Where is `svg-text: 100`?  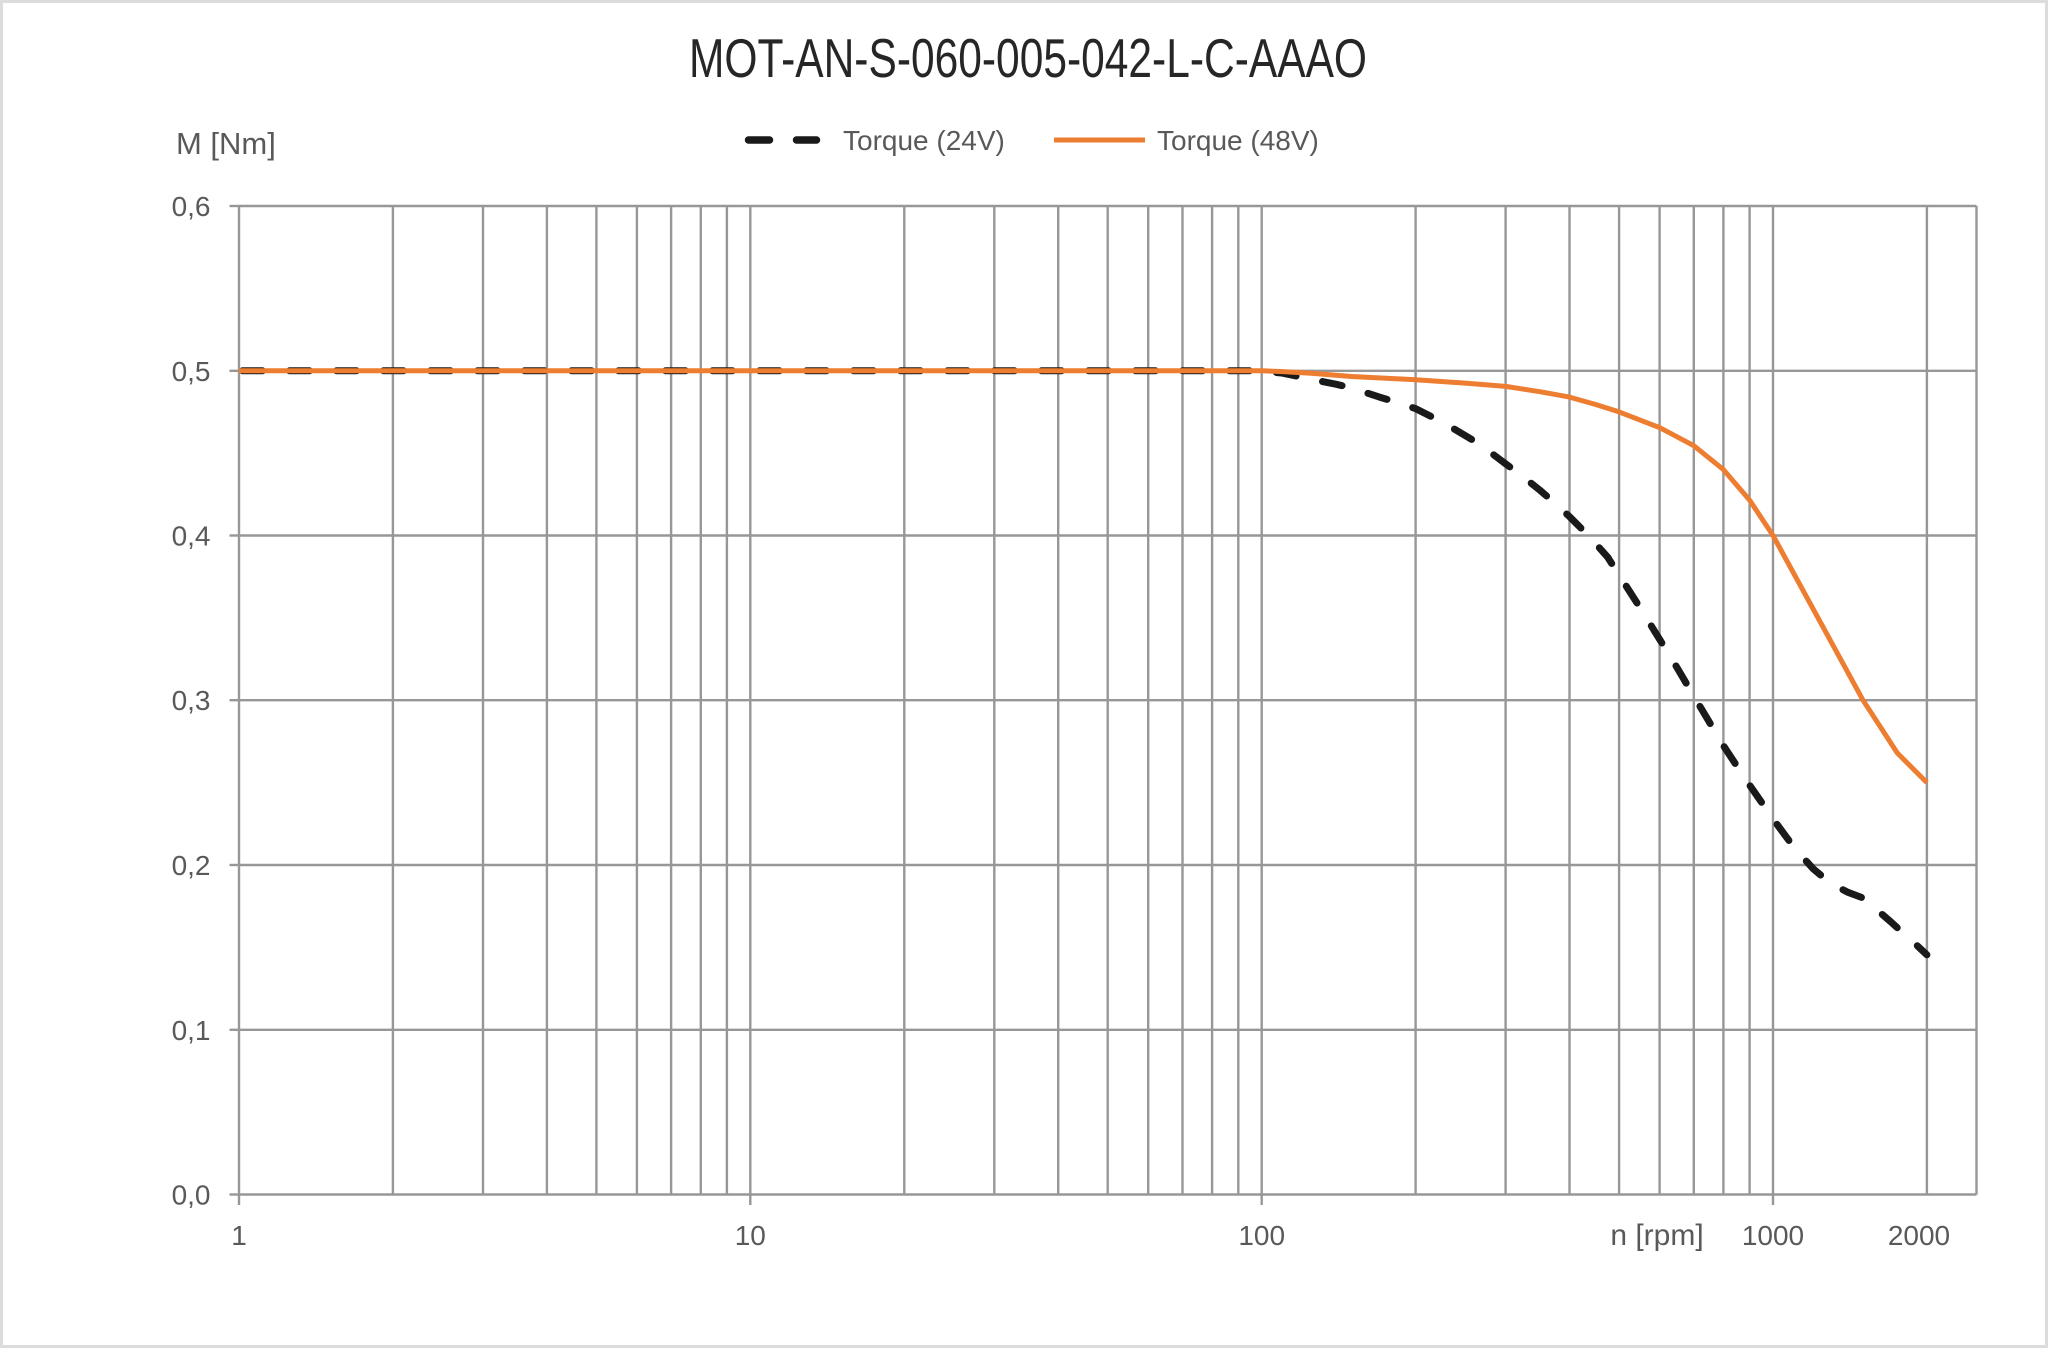
svg-text: 100 is located at coordinates (1261, 1235).